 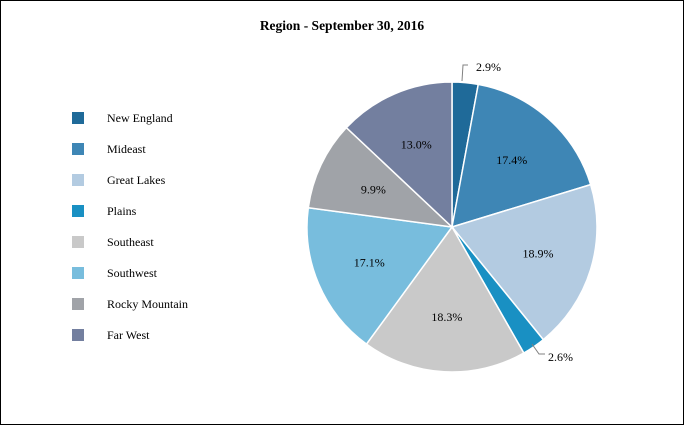 I want to click on legend-label: Mideast, so click(x=126, y=149).